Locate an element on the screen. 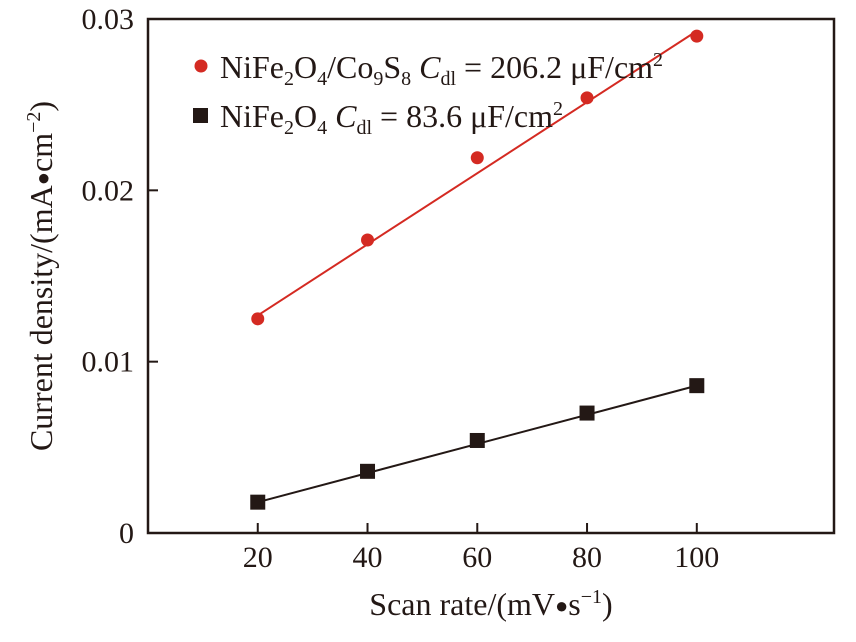 Image resolution: width=856 pixels, height=642 pixels. x-tick-label: 20 is located at coordinates (258, 557).